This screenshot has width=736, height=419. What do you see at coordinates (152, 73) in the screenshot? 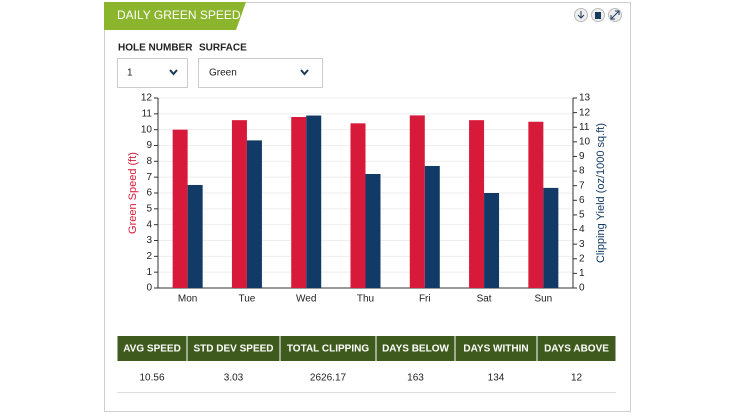
I see `hole-dropdown` at bounding box center [152, 73].